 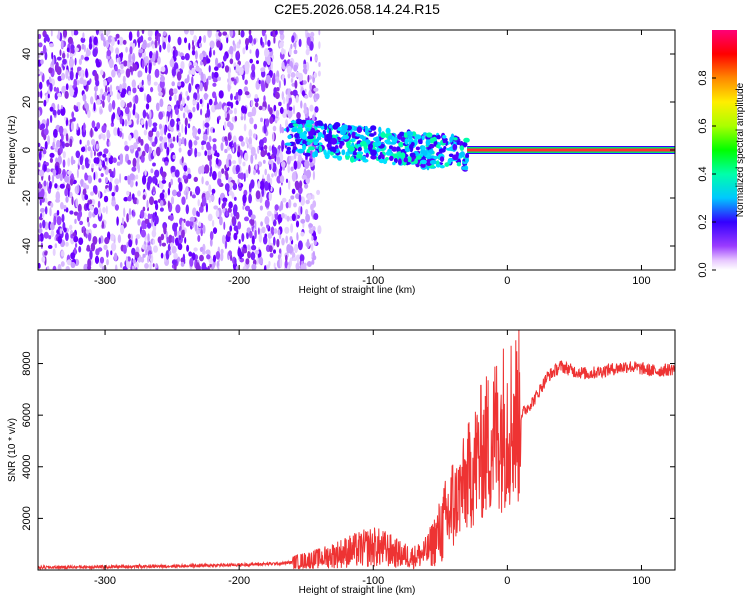 I want to click on colorbar-tick-label: 0.2, so click(x=703, y=221).